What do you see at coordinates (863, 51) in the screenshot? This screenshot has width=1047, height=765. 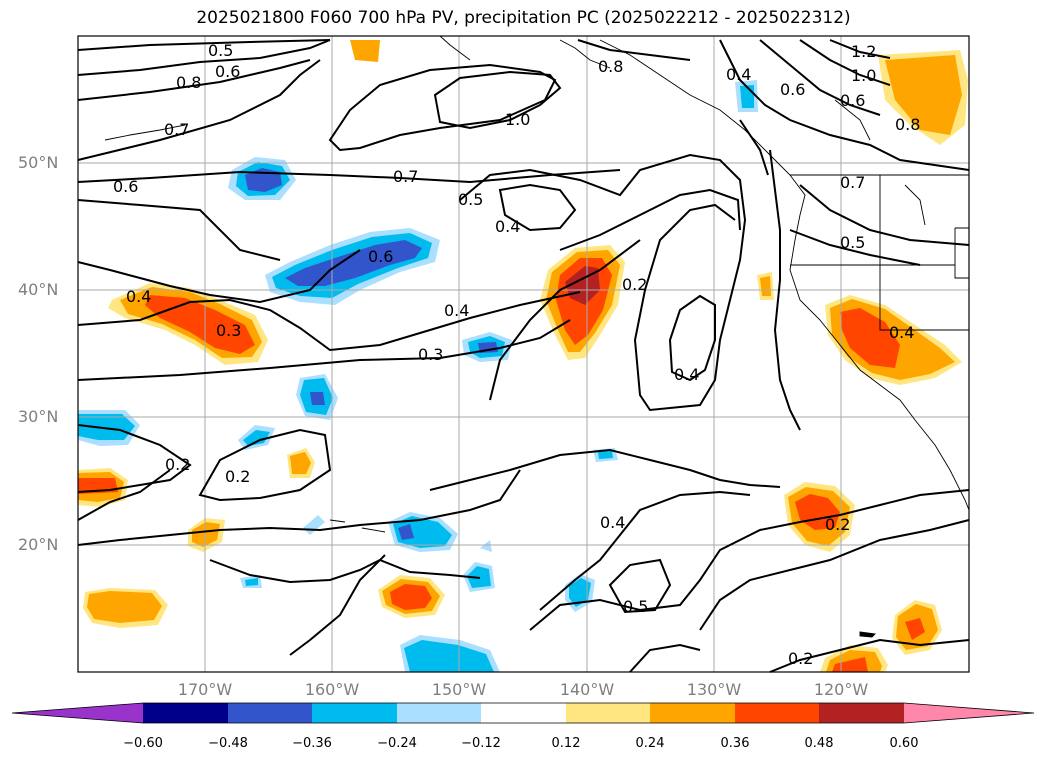 I see `contour-label: 1.2` at bounding box center [863, 51].